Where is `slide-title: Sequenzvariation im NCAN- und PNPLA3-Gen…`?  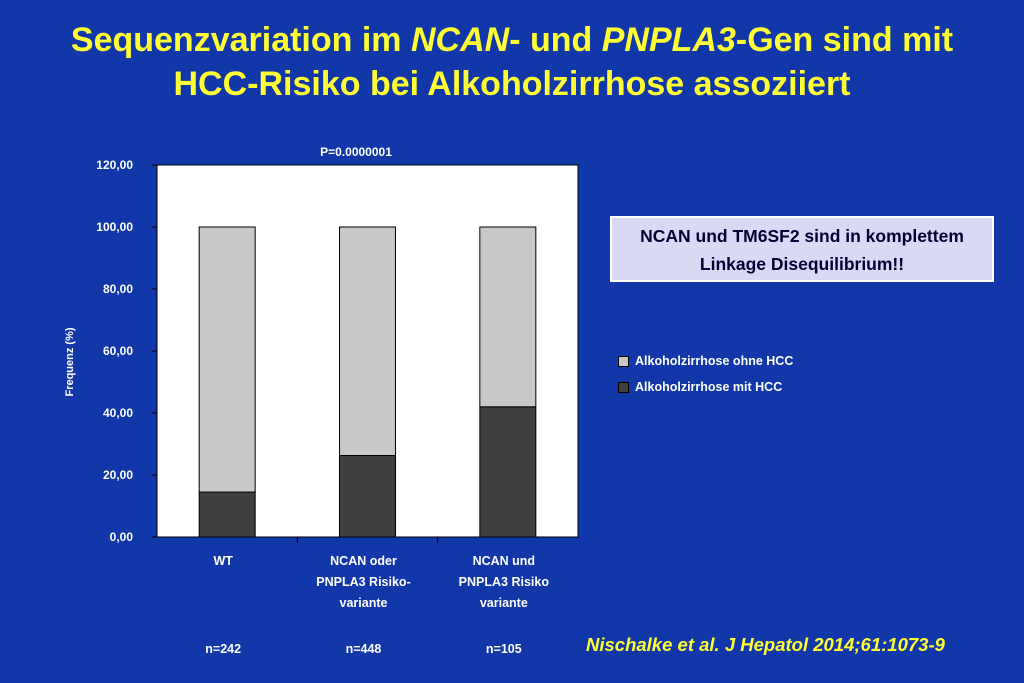 slide-title: Sequenzvariation im NCAN- und PNPLA3-Gen… is located at coordinates (512, 62).